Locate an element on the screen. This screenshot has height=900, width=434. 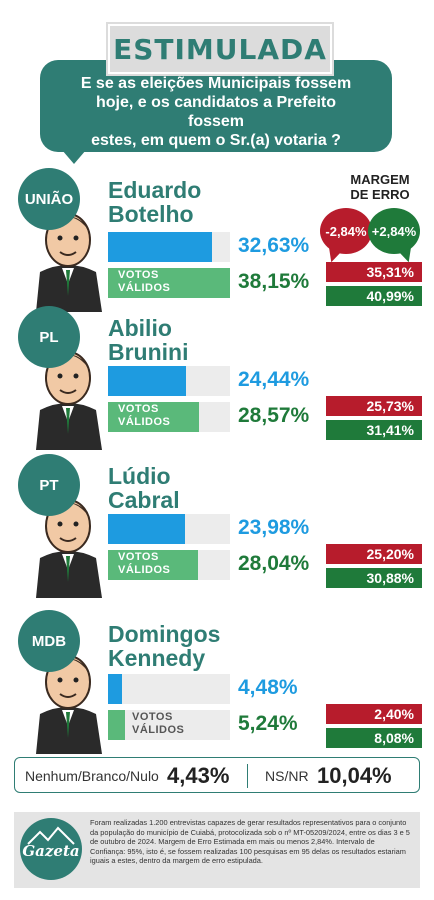
valid-percent: 38,15% is located at coordinates (274, 281).